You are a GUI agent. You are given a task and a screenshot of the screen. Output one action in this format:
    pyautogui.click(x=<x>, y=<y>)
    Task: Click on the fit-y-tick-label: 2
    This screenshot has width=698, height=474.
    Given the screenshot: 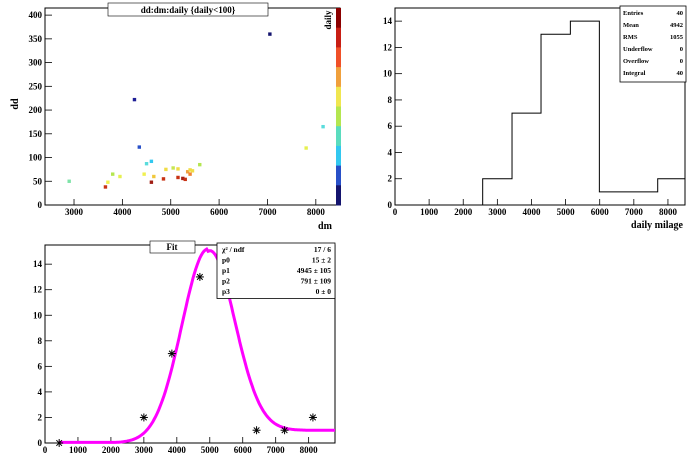 What is the action you would take?
    pyautogui.click(x=40, y=417)
    